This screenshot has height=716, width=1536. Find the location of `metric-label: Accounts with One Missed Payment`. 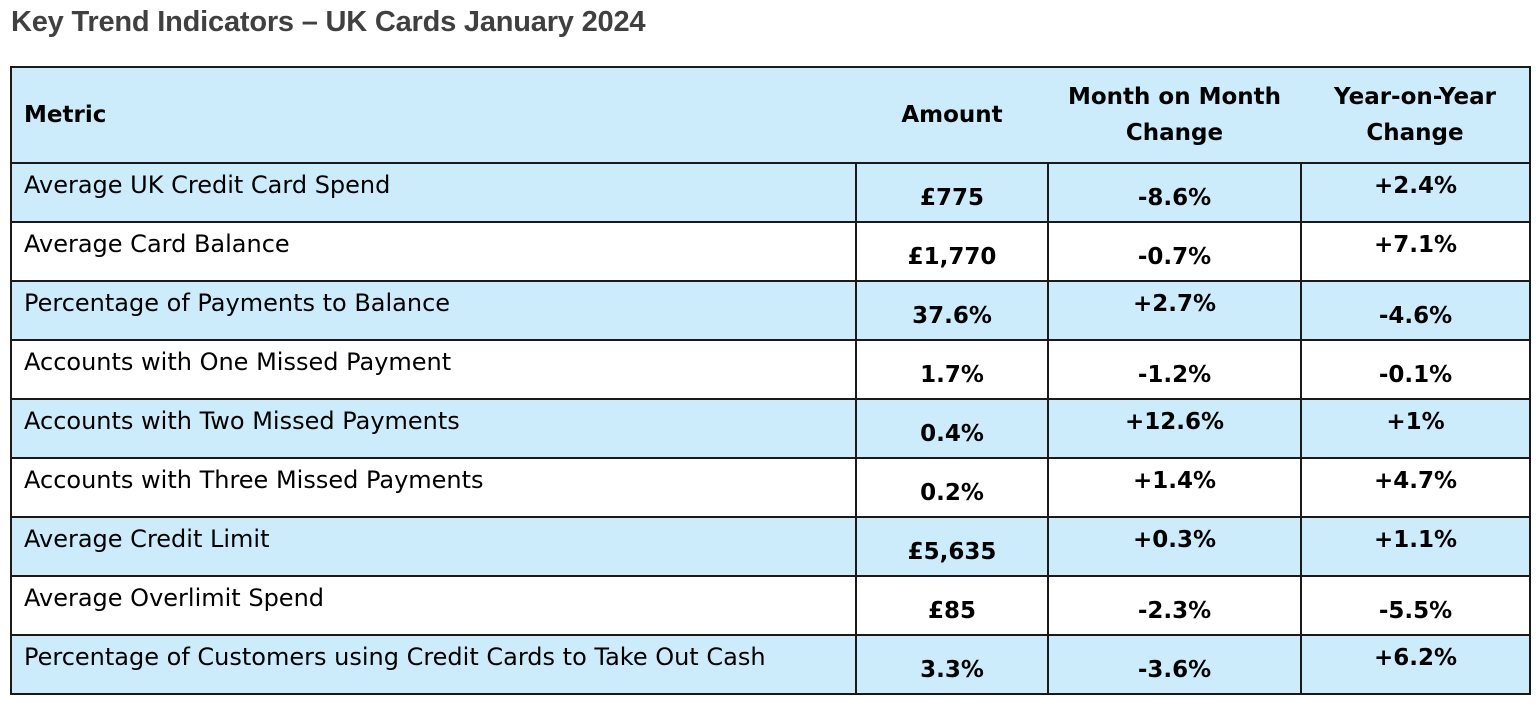

metric-label: Accounts with One Missed Payment is located at coordinates (238, 361).